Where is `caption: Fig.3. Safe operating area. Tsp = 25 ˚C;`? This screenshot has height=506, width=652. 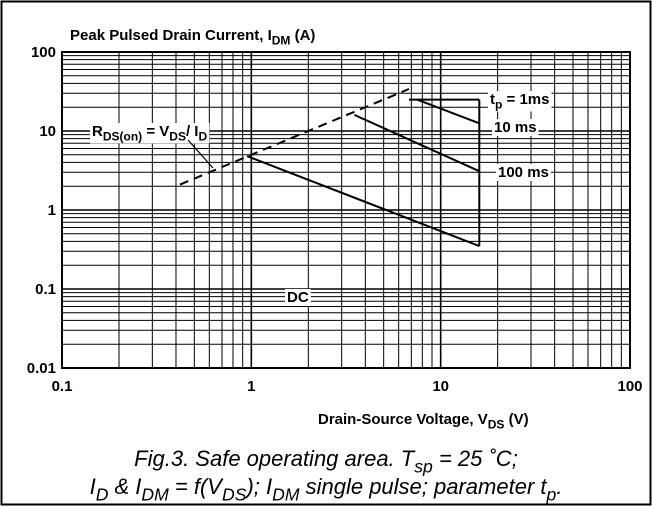 caption: Fig.3. Safe operating area. Tsp = 25 ˚C; is located at coordinates (326, 461).